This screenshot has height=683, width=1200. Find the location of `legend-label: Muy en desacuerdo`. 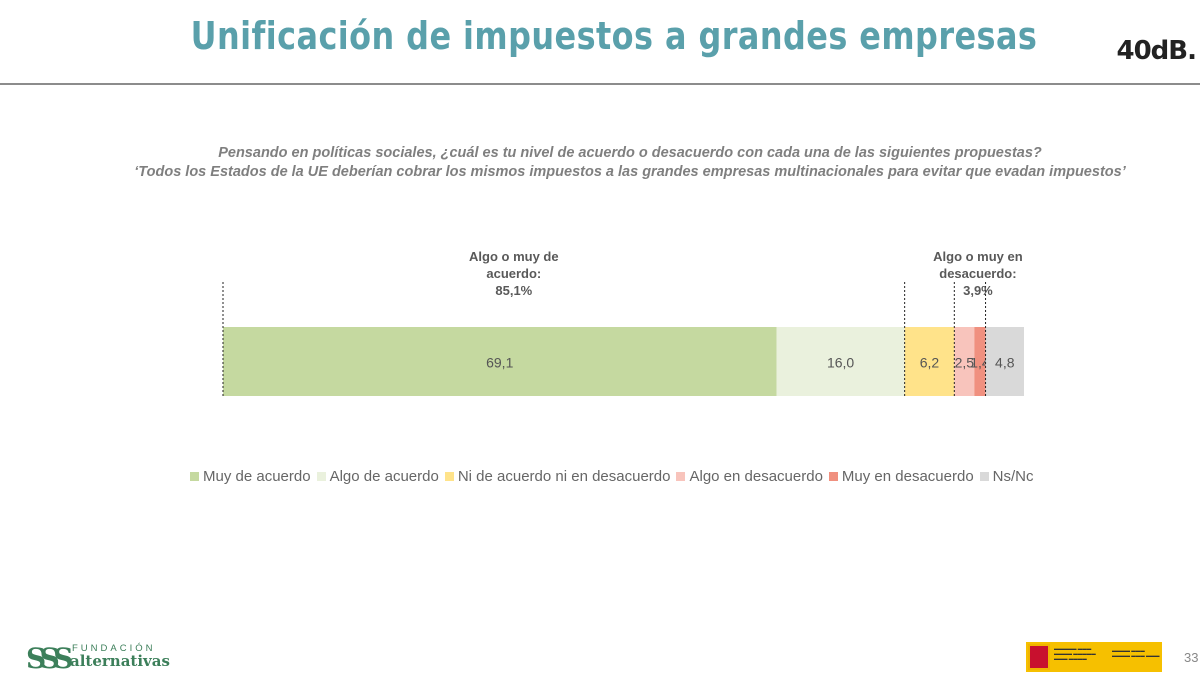

legend-label: Muy en desacuerdo is located at coordinates (907, 476).